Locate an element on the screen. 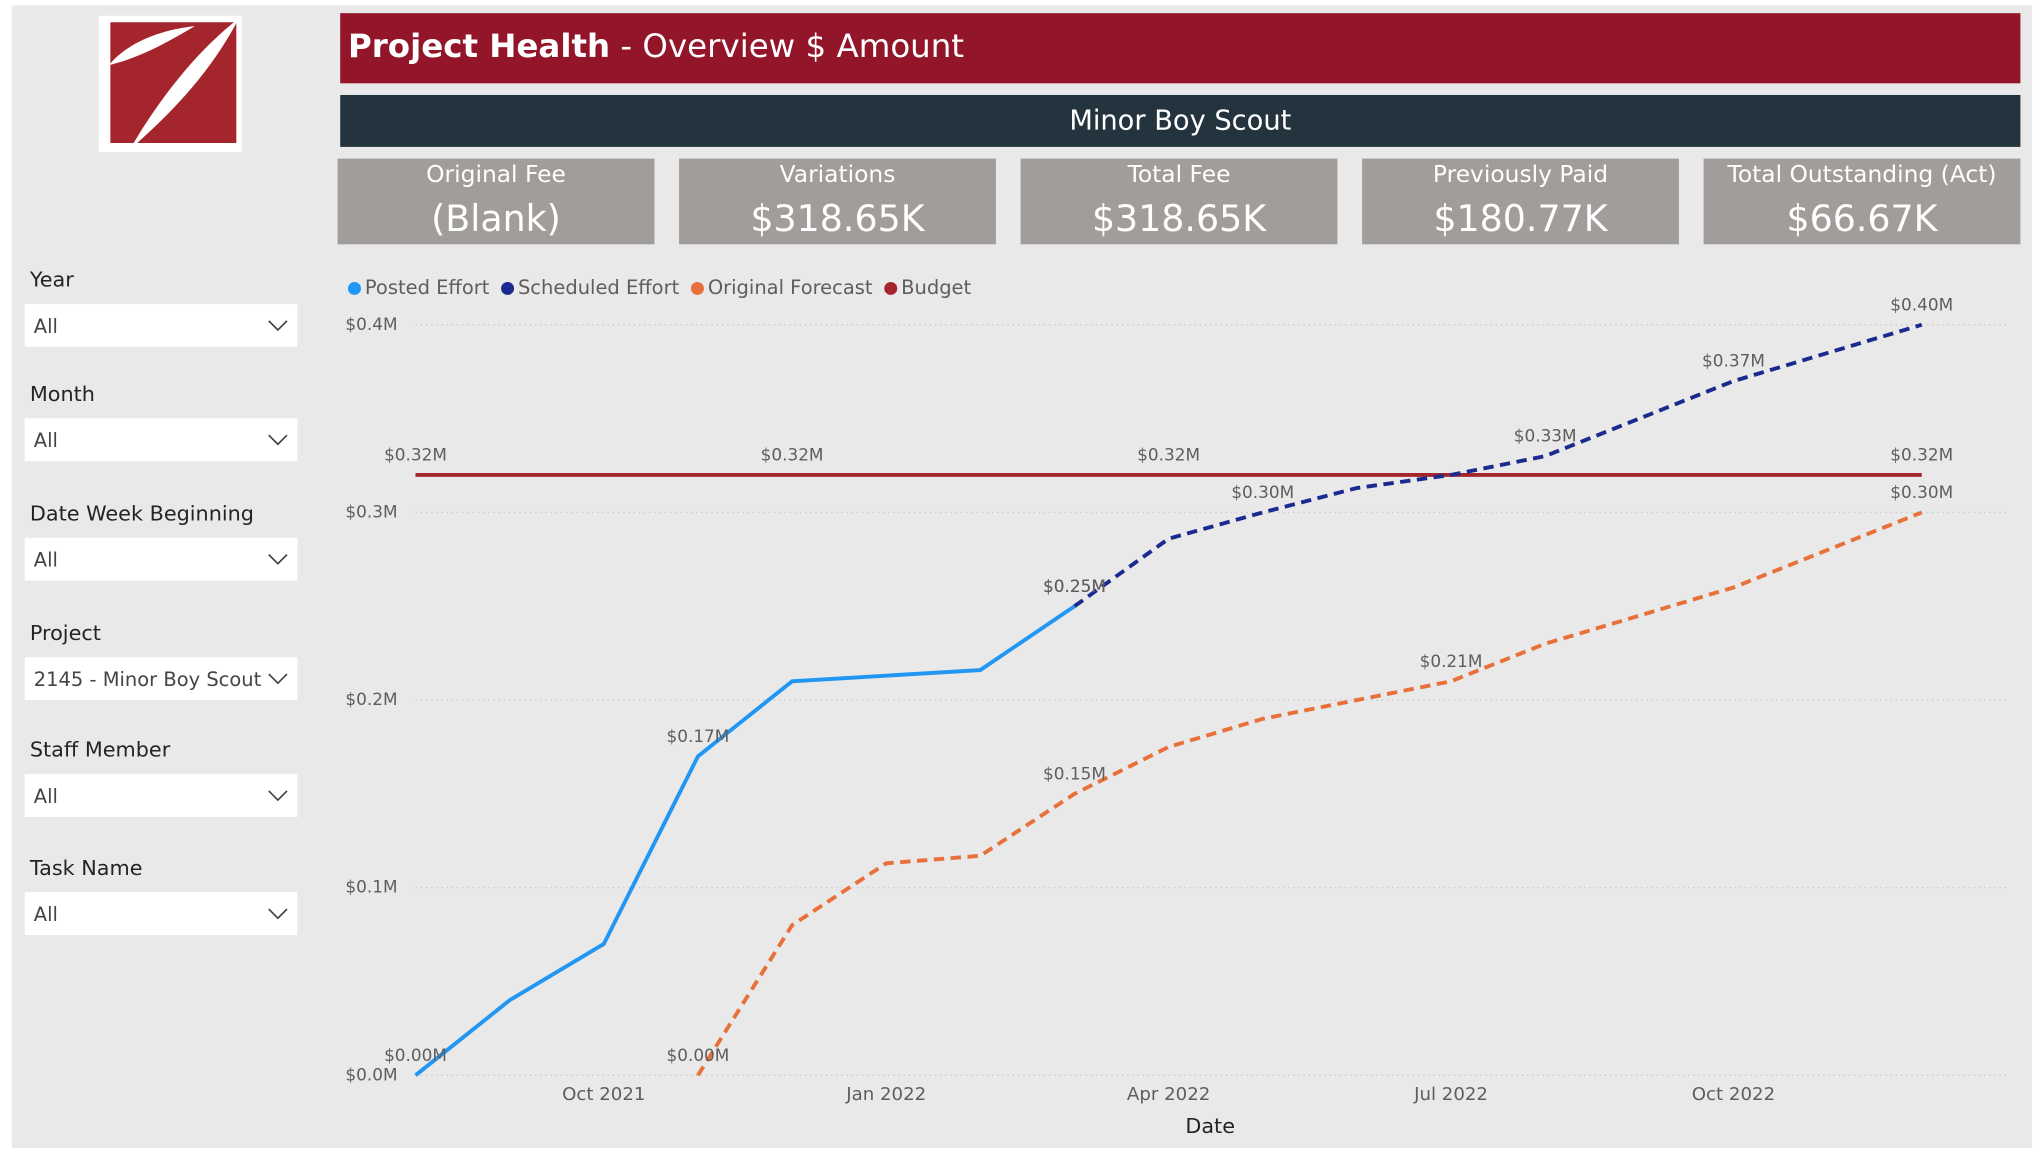  filter-label: Year is located at coordinates (51, 280).